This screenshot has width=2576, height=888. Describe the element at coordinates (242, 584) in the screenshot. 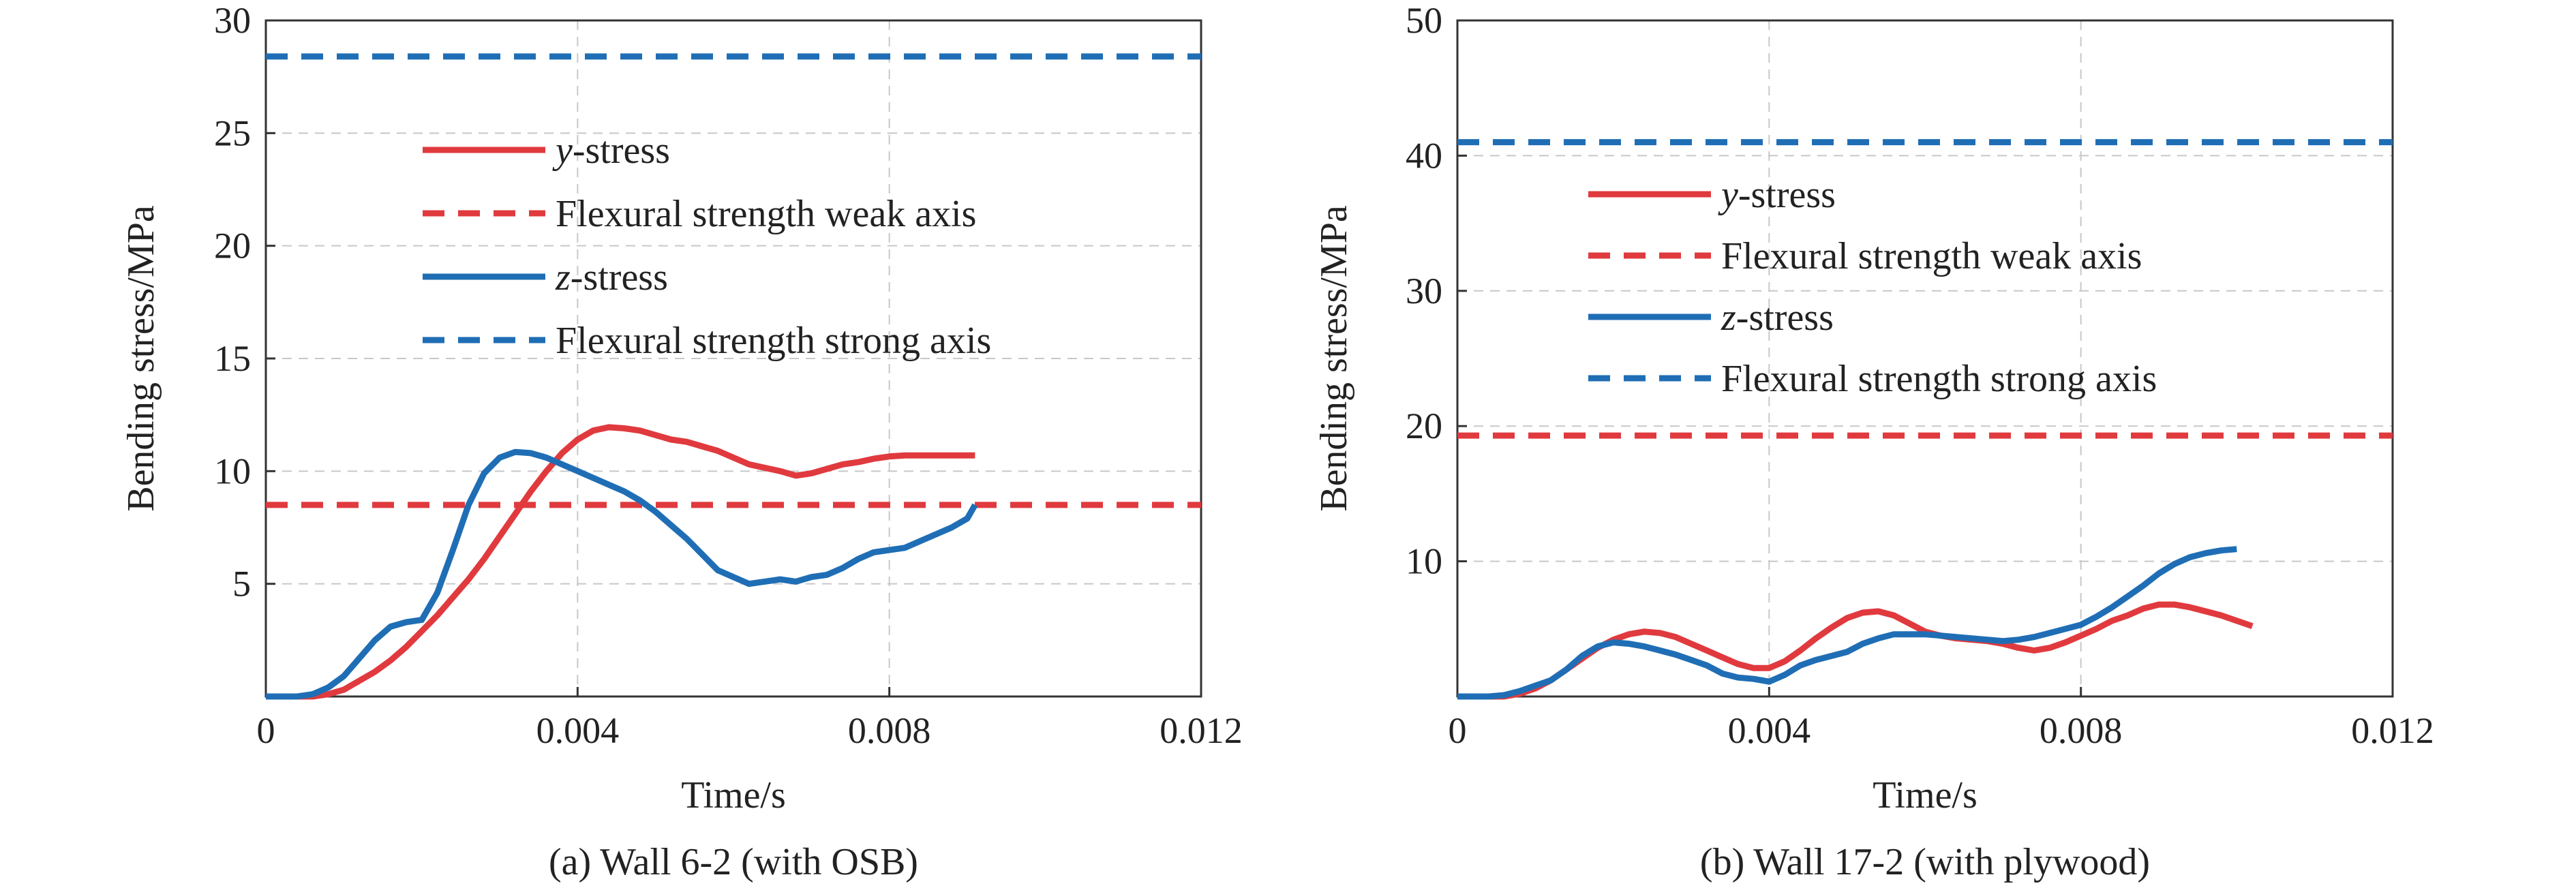

I see `y-tick-label: 5` at that location.